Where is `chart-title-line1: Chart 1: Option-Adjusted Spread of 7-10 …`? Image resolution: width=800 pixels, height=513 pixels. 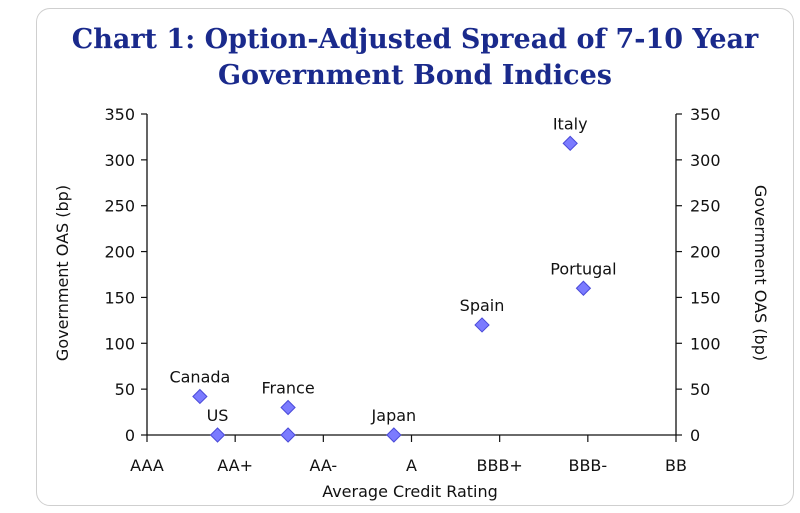 chart-title-line1: Chart 1: Option-Adjusted Spread of 7-10 … is located at coordinates (415, 39).